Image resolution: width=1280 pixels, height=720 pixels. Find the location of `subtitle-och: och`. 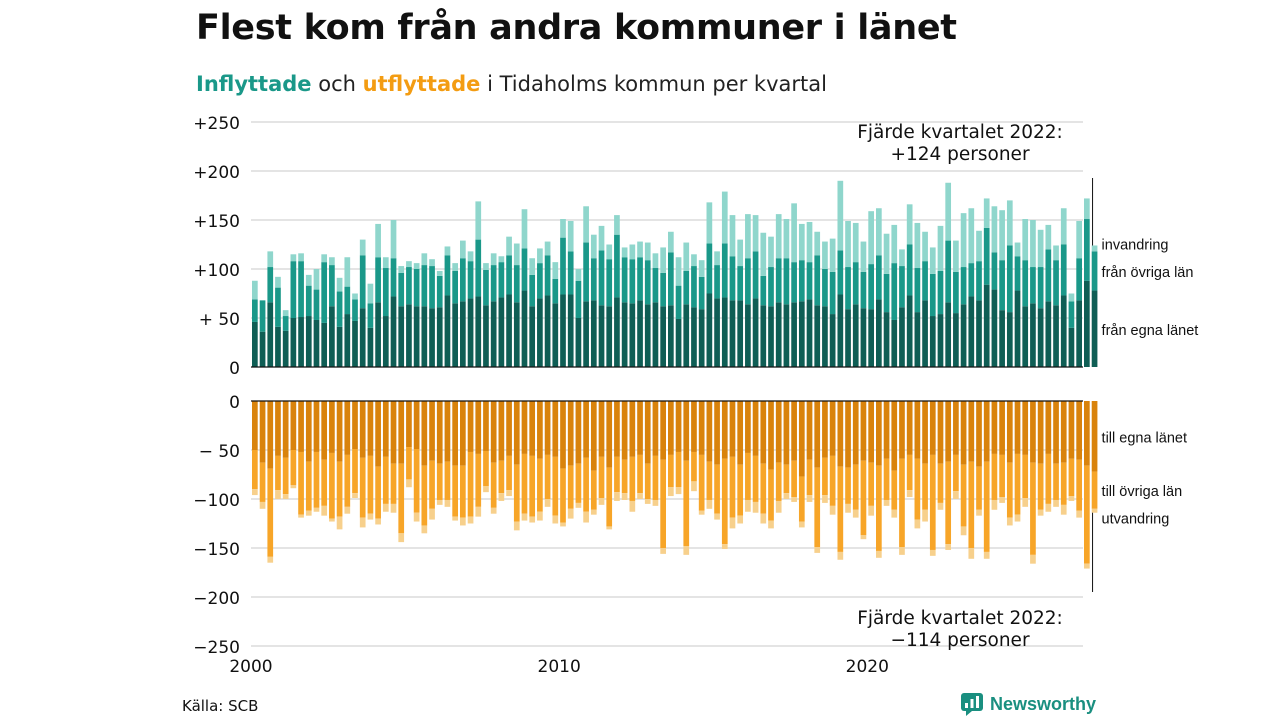

subtitle-och: och is located at coordinates (337, 84).